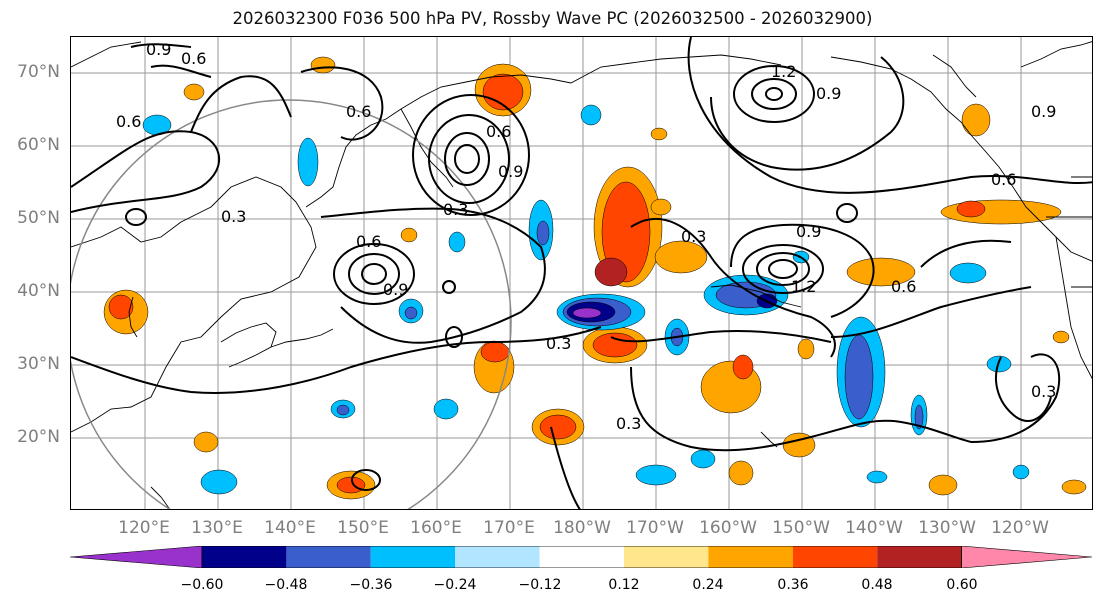  Describe the element at coordinates (286, 585) in the screenshot. I see `colorbar-tick: −0.48` at that location.